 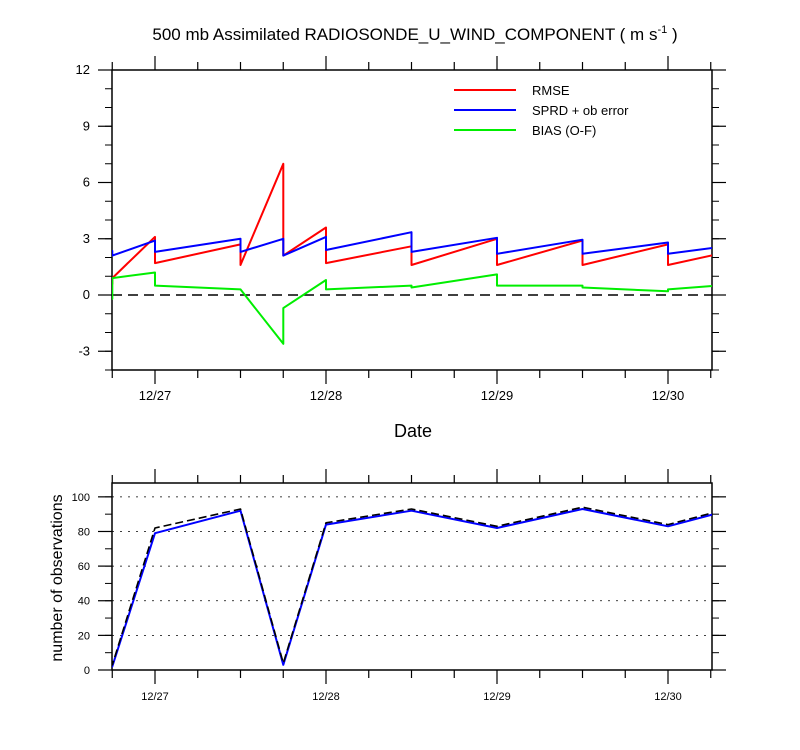 I want to click on y-tick-label: 80, so click(x=84, y=532).